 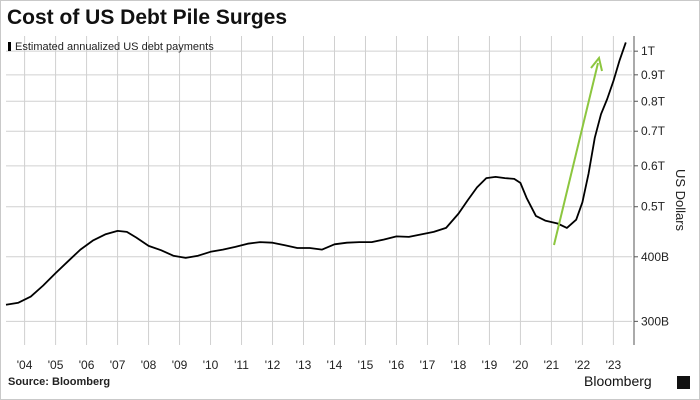 What do you see at coordinates (149, 365) in the screenshot?
I see `x-tick-label: '08` at bounding box center [149, 365].